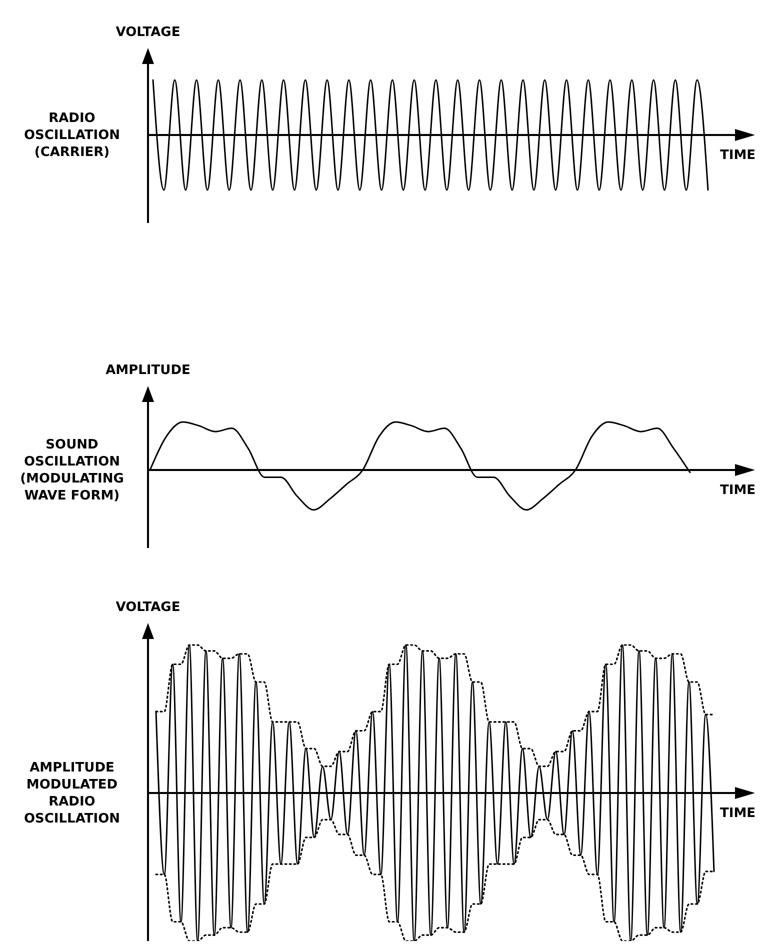 The height and width of the screenshot is (949, 777). What do you see at coordinates (72, 135) in the screenshot?
I see `text: RADIO OSCILLATION (CARRIER)` at bounding box center [72, 135].